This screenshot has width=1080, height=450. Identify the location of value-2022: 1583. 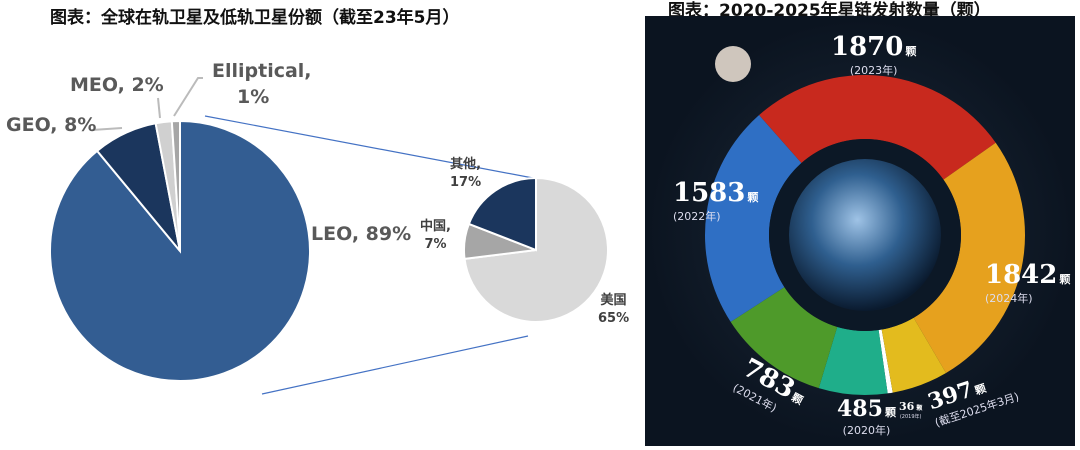
(709, 193).